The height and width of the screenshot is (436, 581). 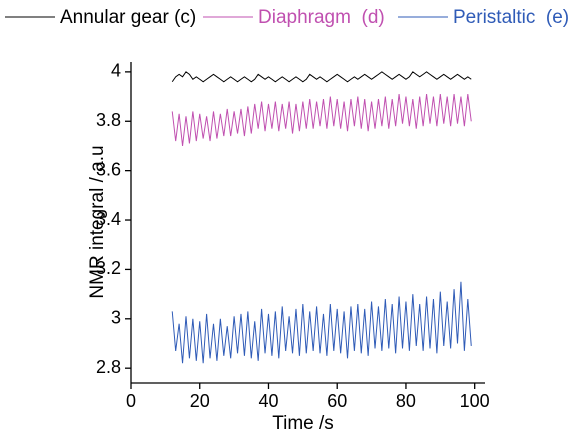 What do you see at coordinates (406, 401) in the screenshot?
I see `x-tick-label: 80` at bounding box center [406, 401].